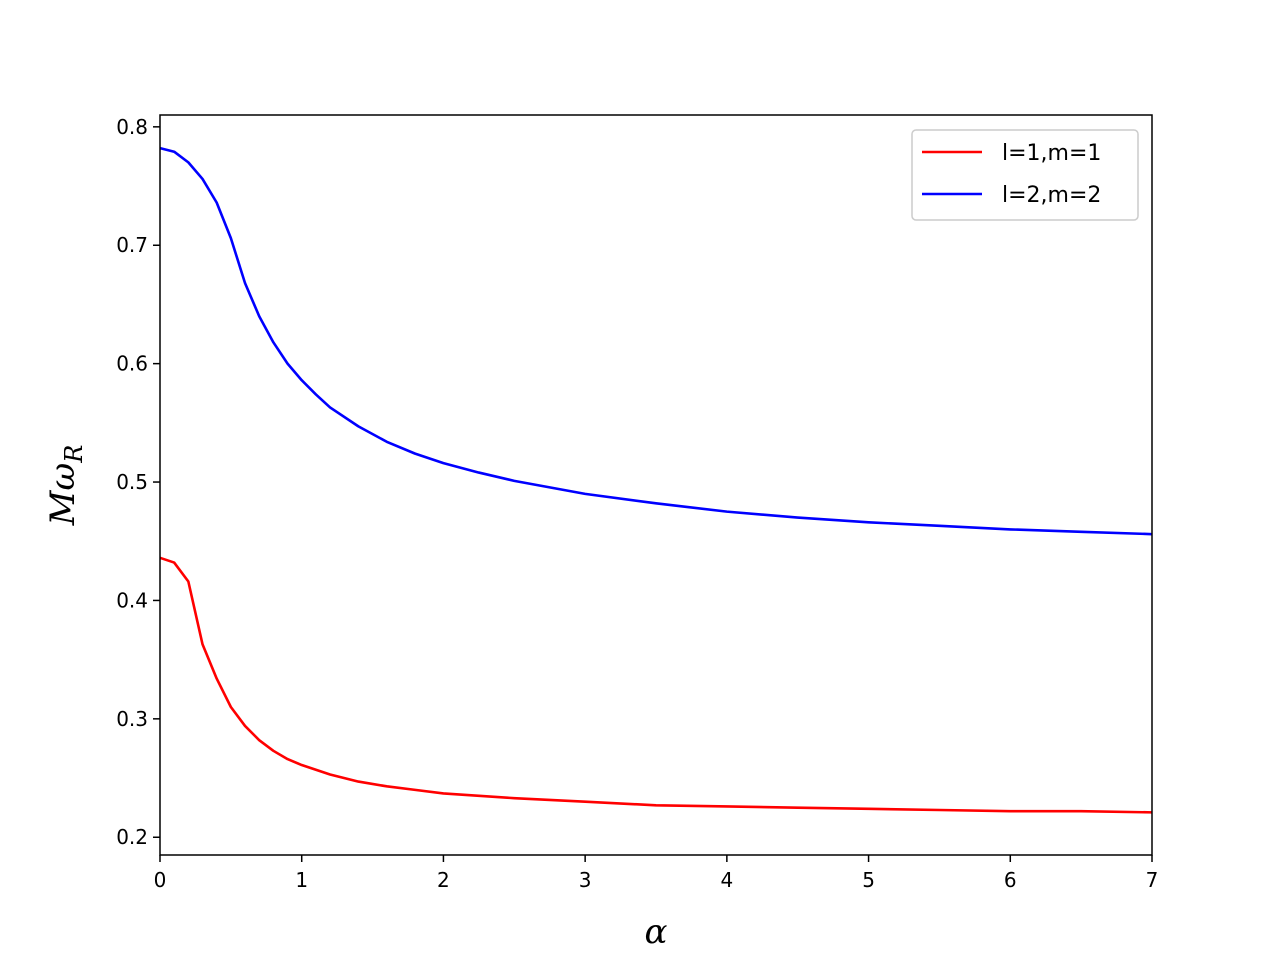 The image size is (1280, 960). What do you see at coordinates (868, 880) in the screenshot?
I see `x-tick-label: 5` at bounding box center [868, 880].